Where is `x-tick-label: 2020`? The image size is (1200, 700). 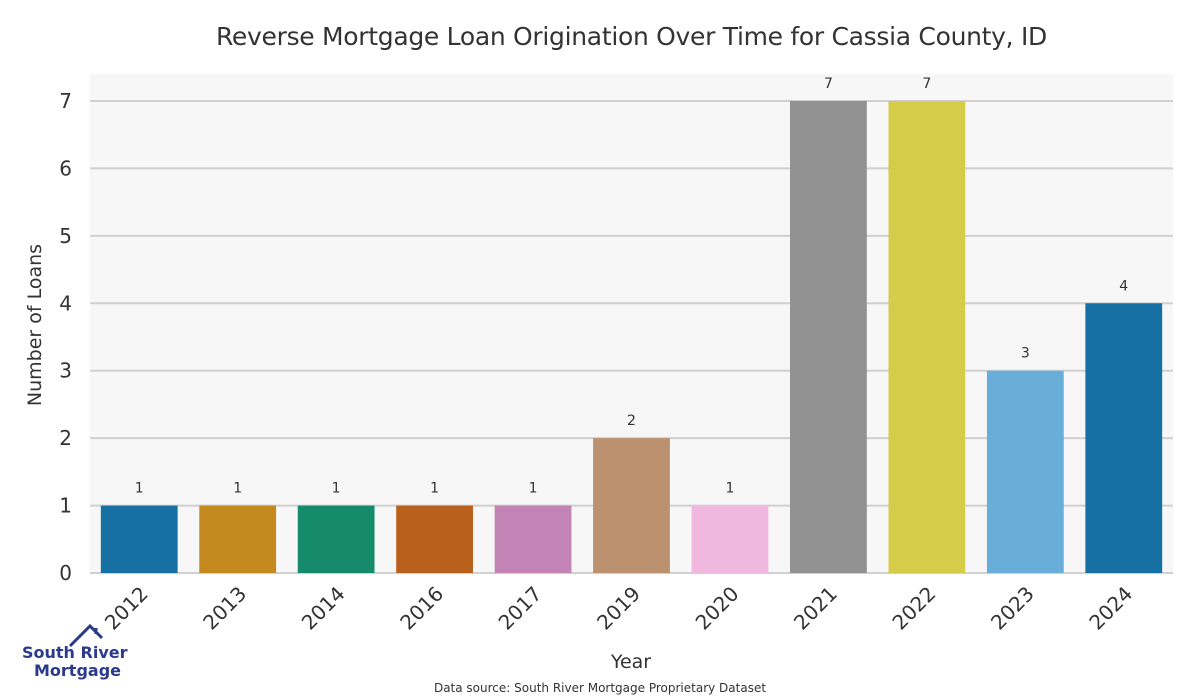
x-tick-label: 2020 is located at coordinates (717, 608).